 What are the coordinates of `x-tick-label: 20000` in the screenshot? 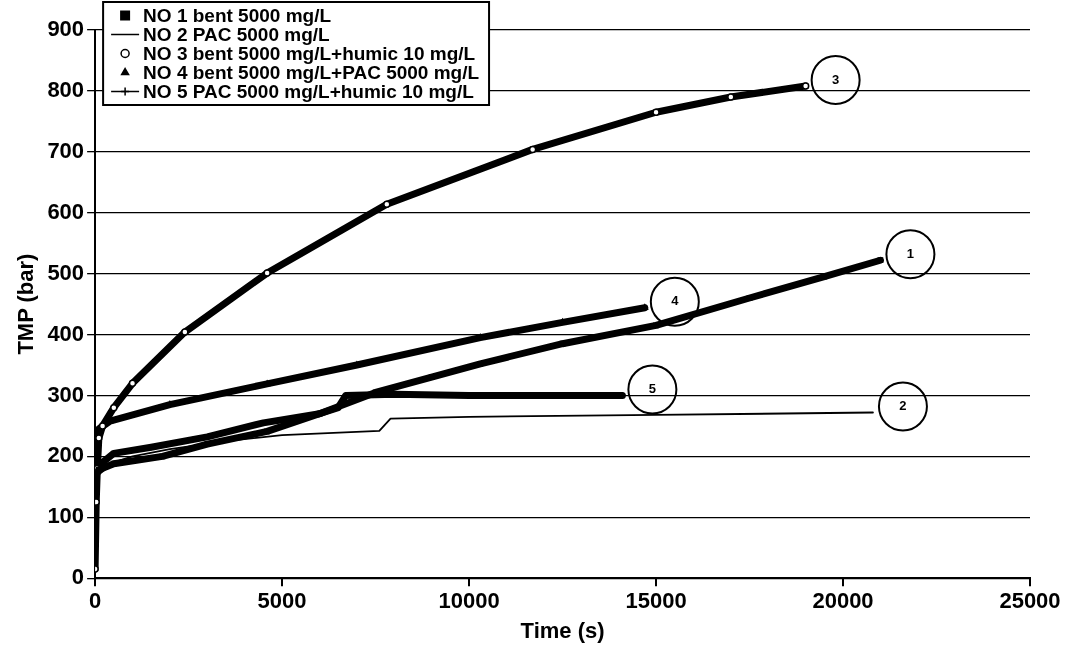 It's located at (843, 601).